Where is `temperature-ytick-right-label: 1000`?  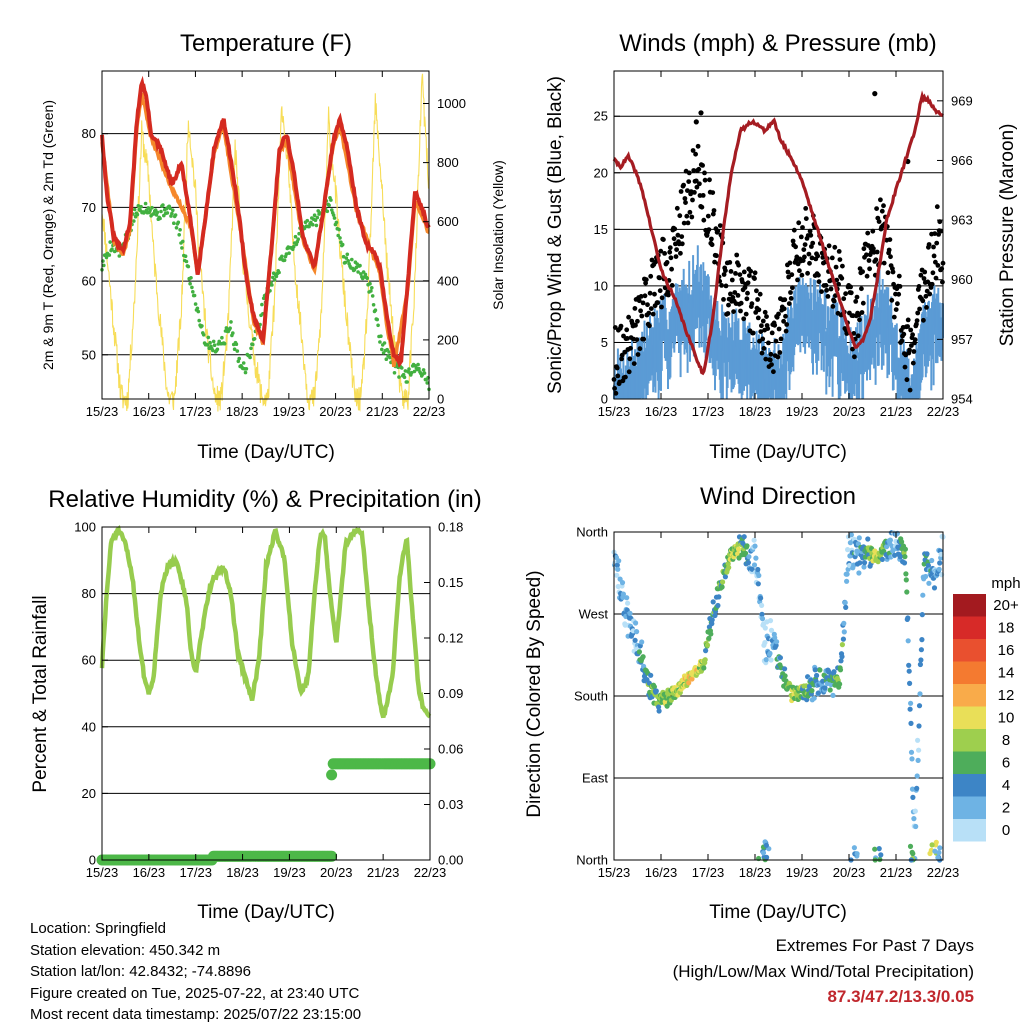
temperature-ytick-right-label: 1000 is located at coordinates (451, 103).